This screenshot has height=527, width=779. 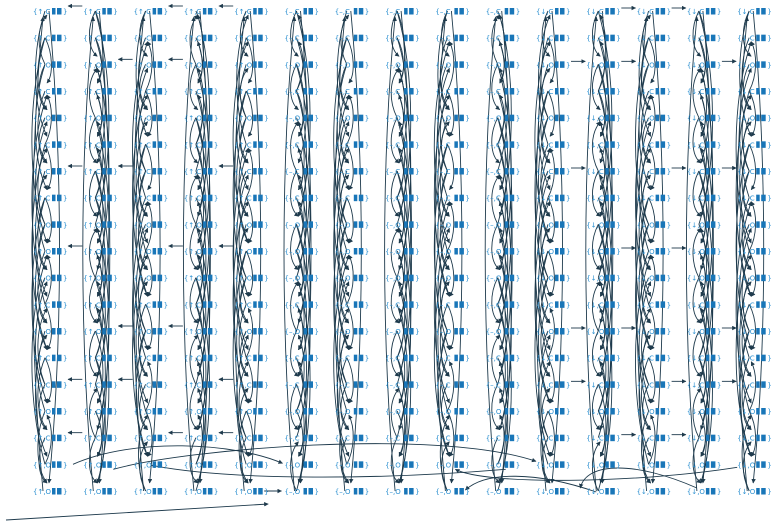 What do you see at coordinates (746, 412) in the screenshot?
I see `node-label: {↓,O` at bounding box center [746, 412].